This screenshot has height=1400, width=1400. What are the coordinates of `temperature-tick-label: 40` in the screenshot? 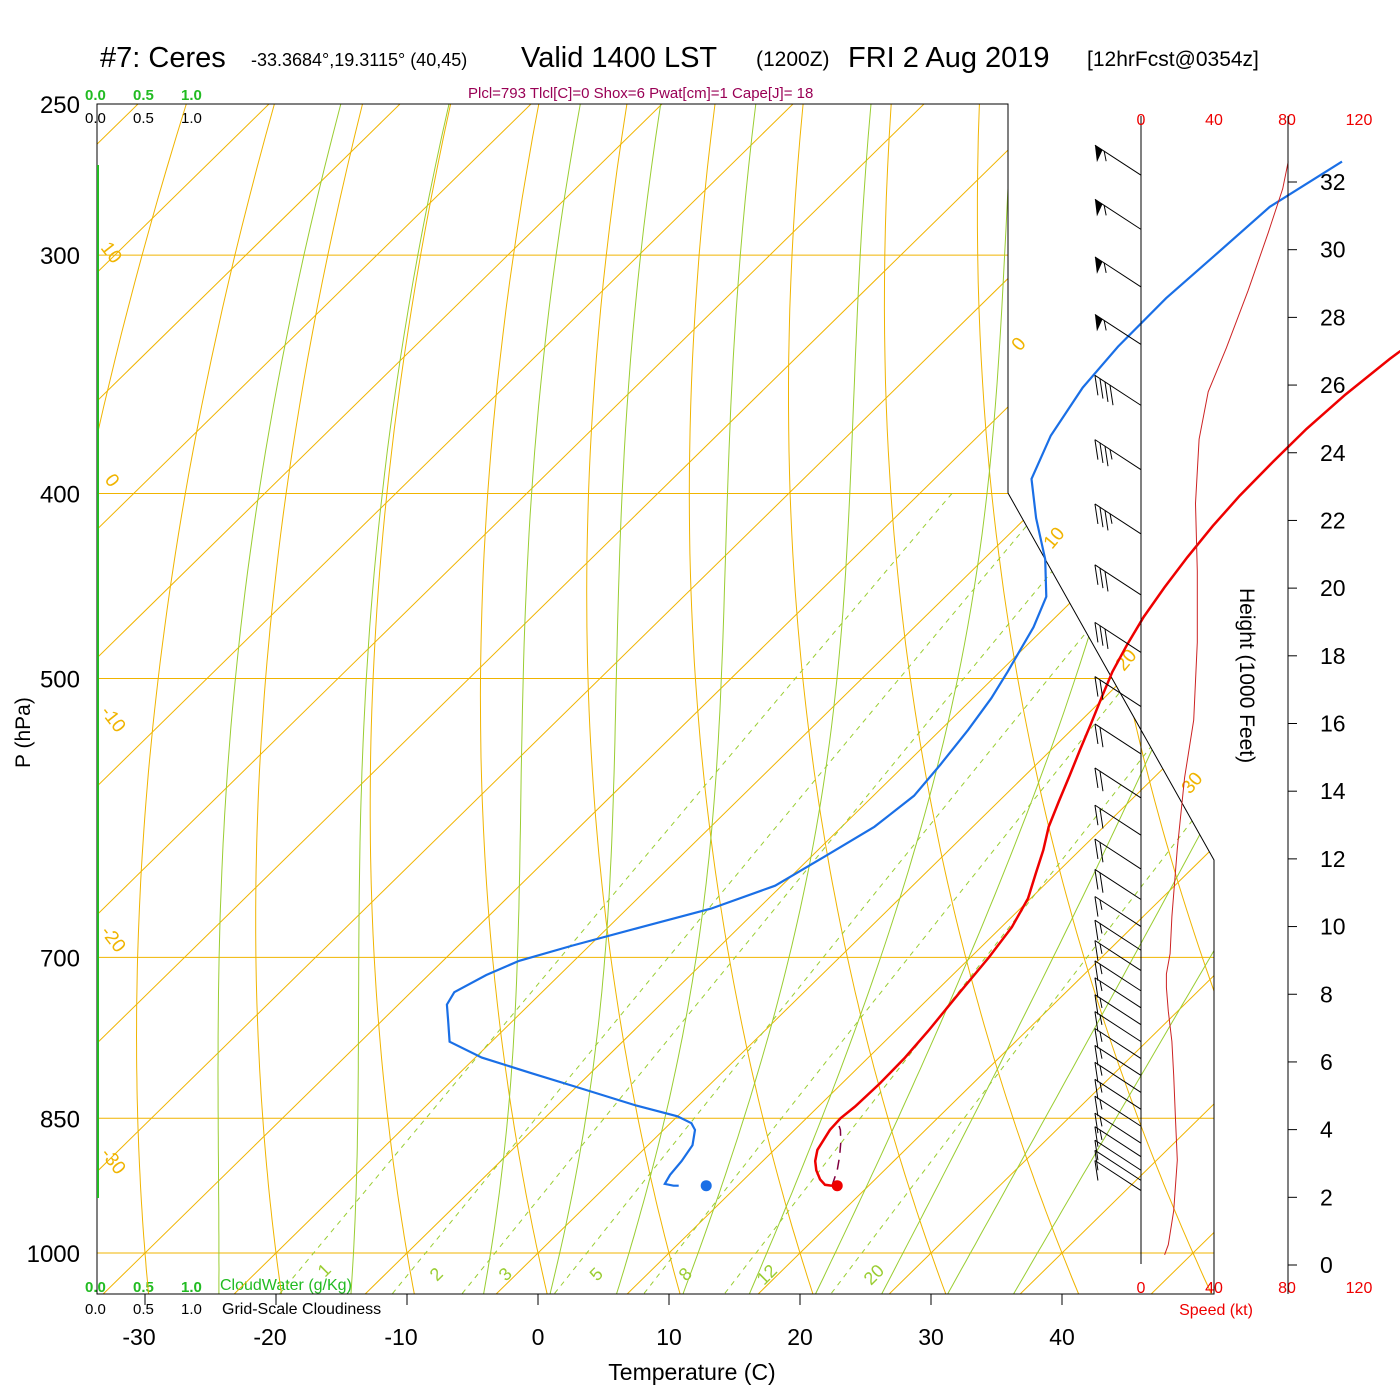 It's located at (1062, 1337).